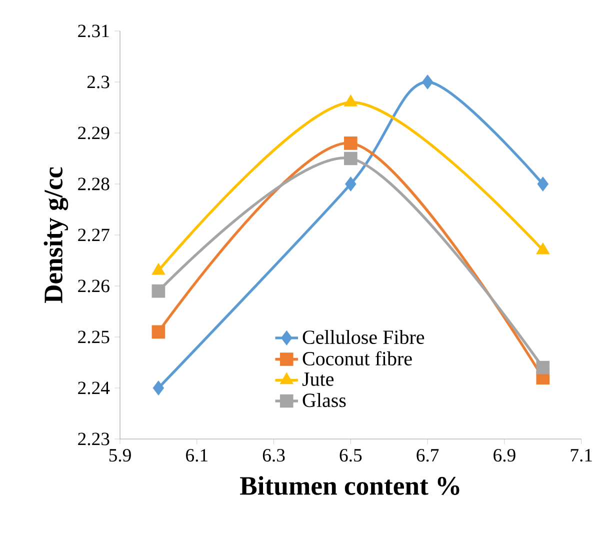 This screenshot has height=549, width=613. I want to click on y-tick-label: 2.23, so click(94, 439).